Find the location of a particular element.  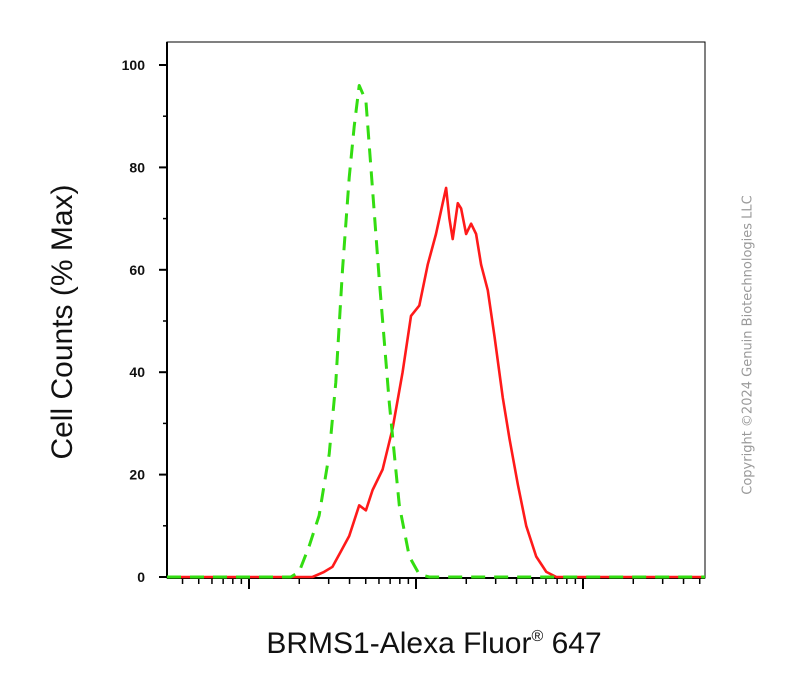

x-axis-label-tail: 647 is located at coordinates (572, 643).